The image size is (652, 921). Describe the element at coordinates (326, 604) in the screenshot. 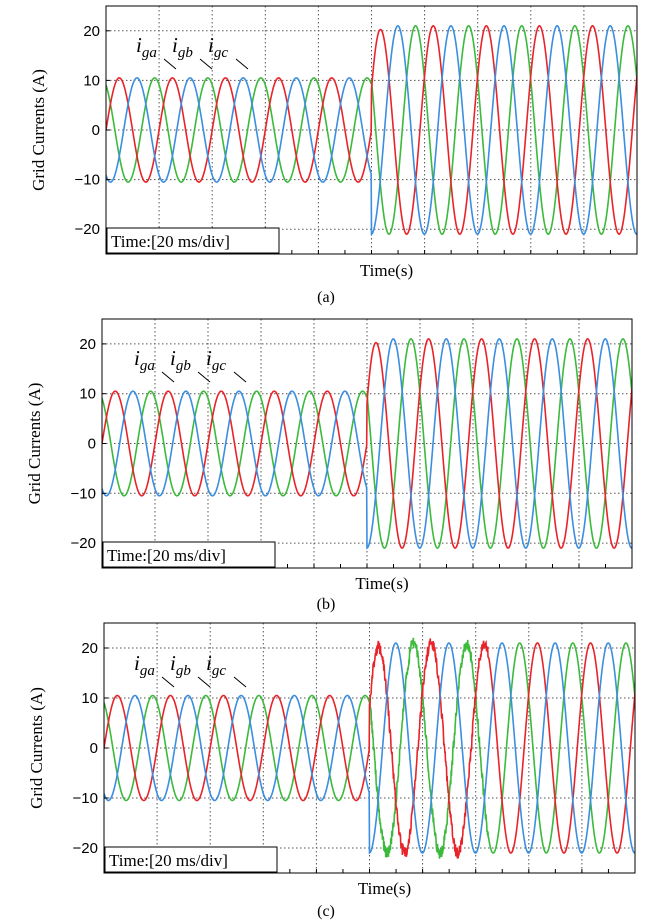

I see `panel-caption: (b)` at that location.